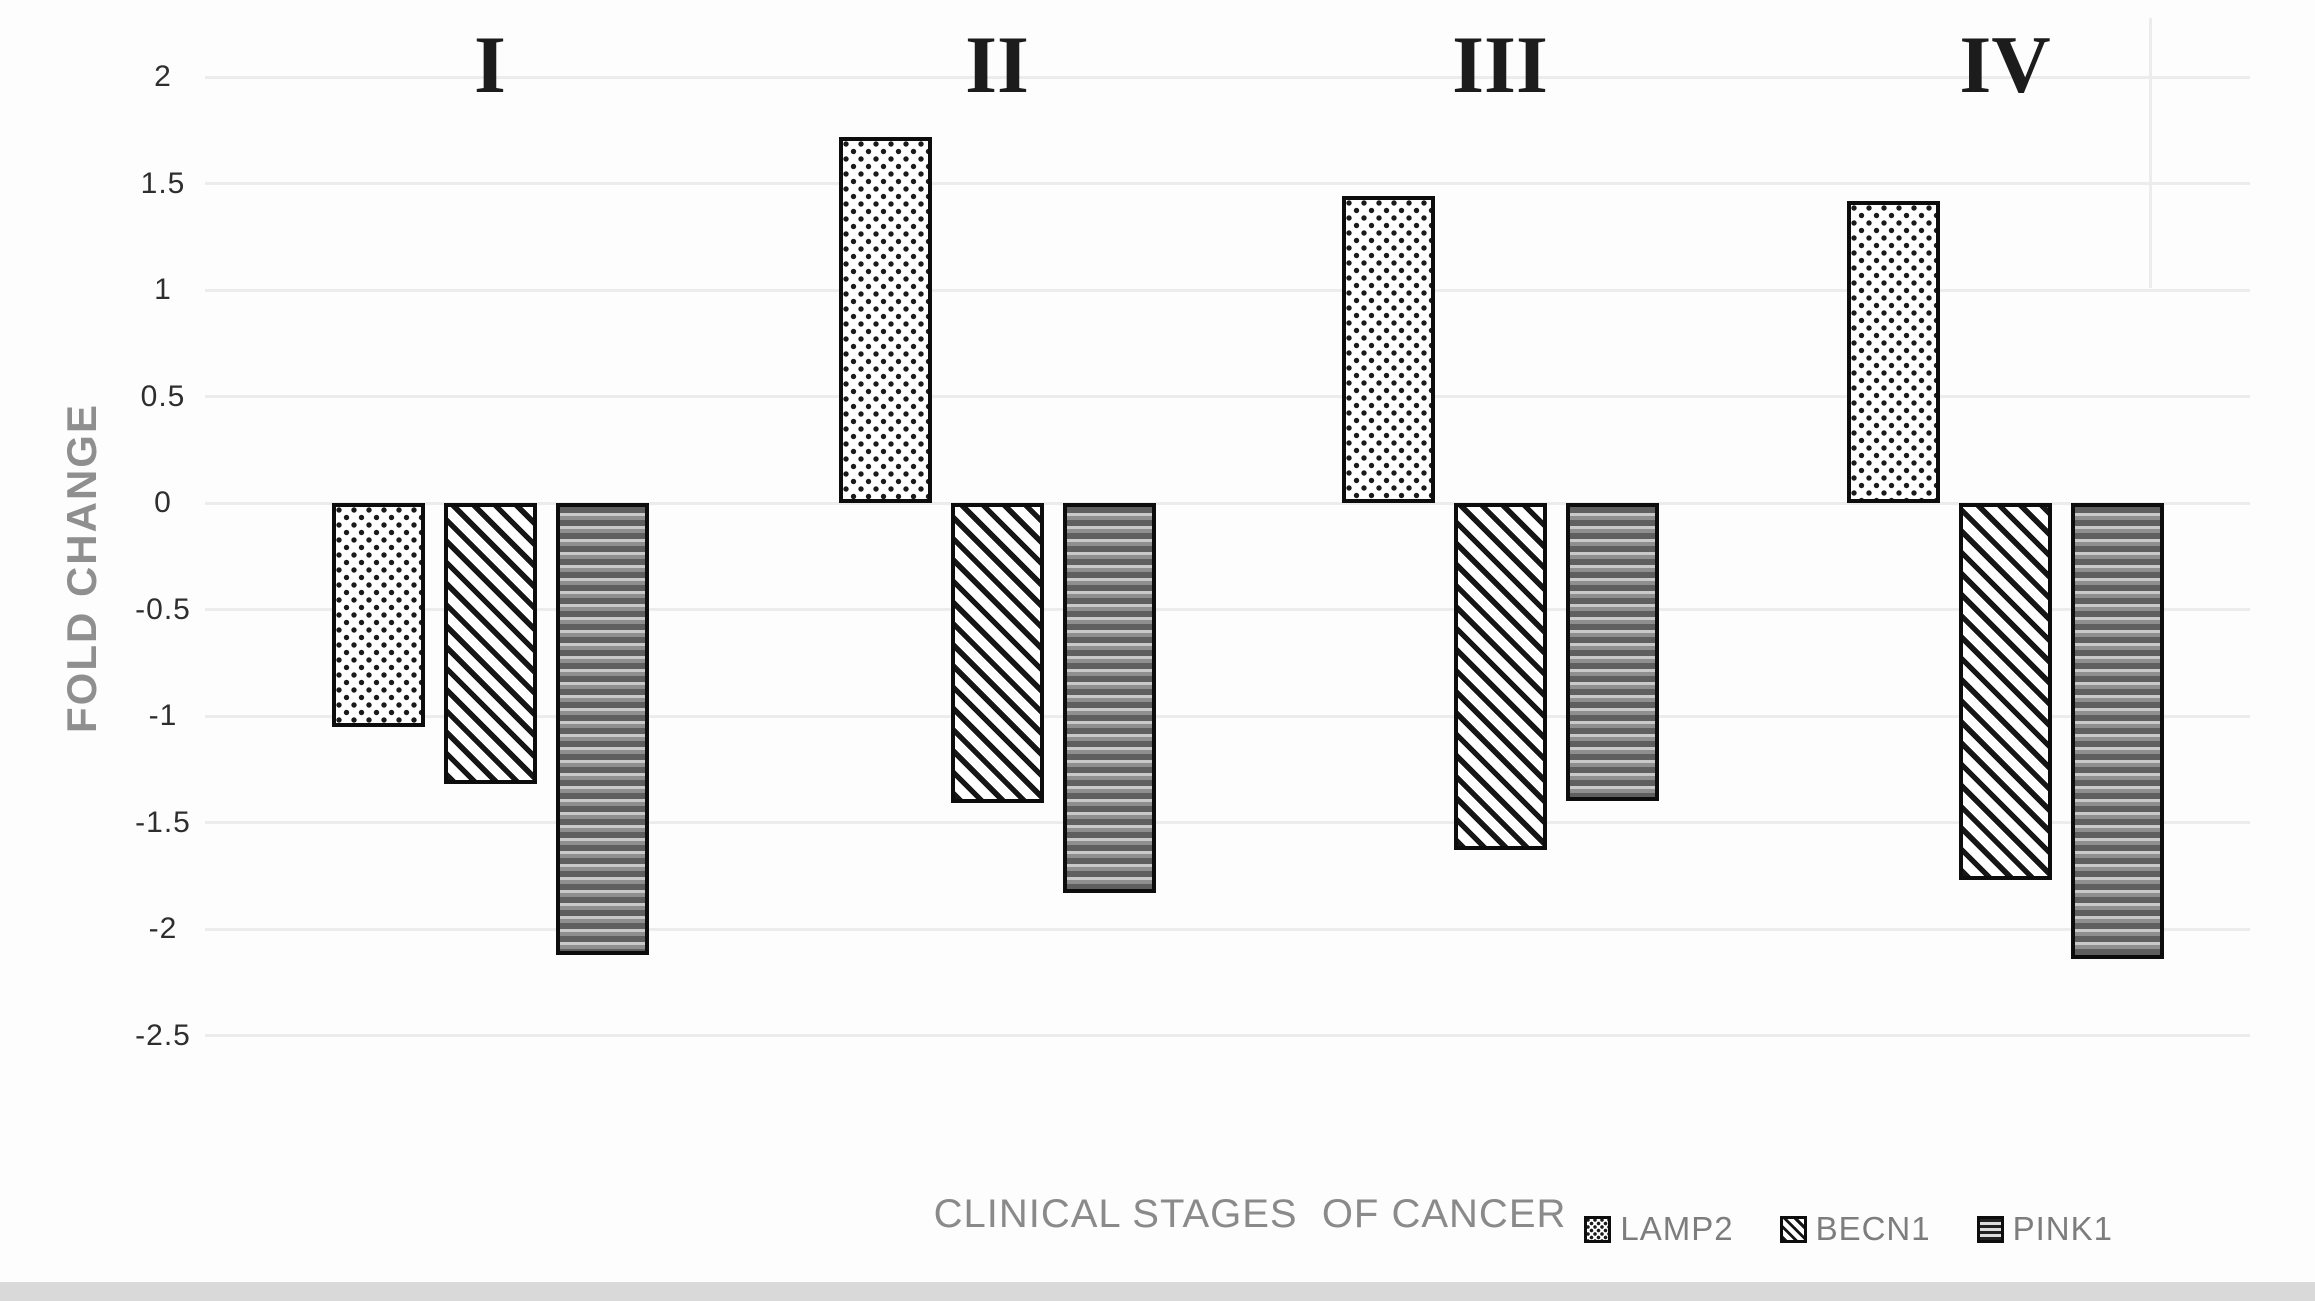  Describe the element at coordinates (378, 615) in the screenshot. I see `bar-LAMP2-stage-I` at that location.